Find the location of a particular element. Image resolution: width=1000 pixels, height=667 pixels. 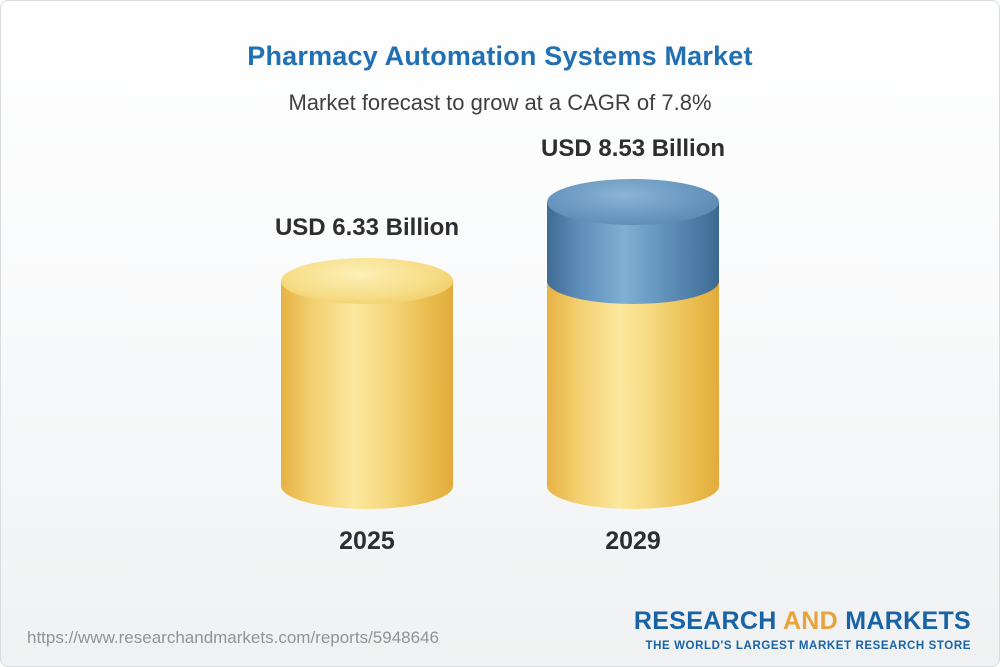

logo-word-markets: MARKETS is located at coordinates (908, 621).